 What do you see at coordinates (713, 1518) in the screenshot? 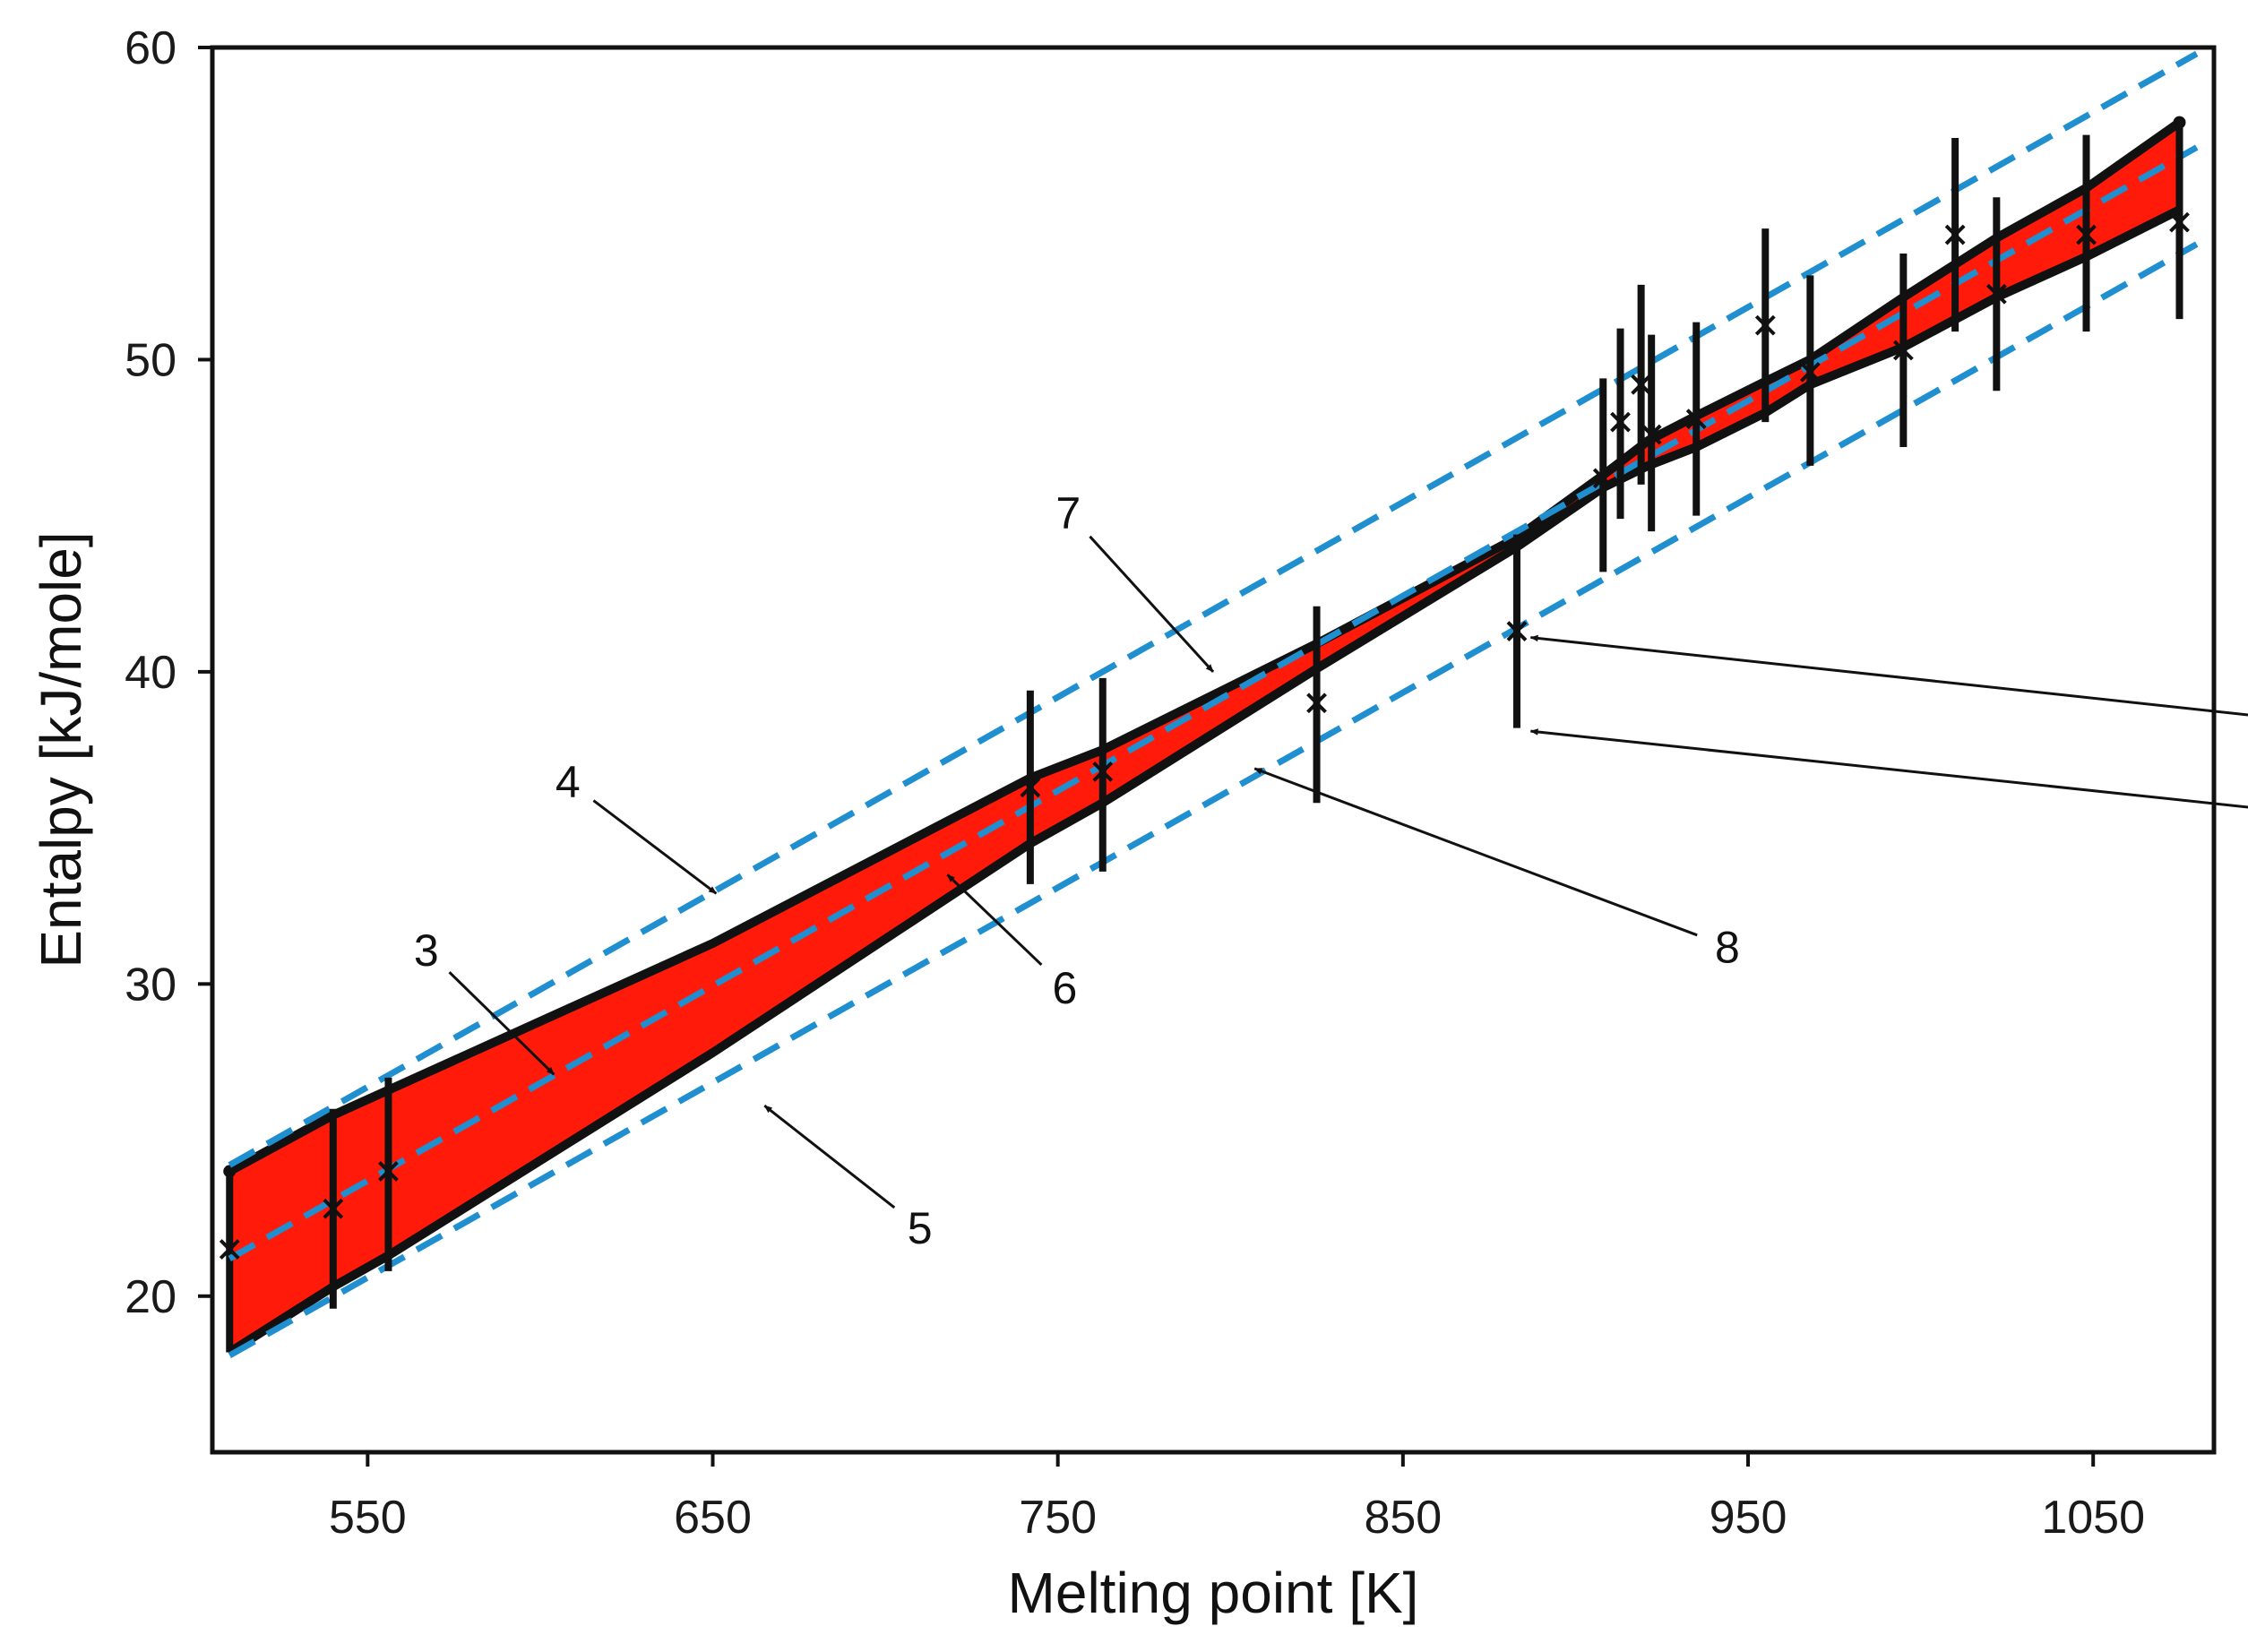
I see `x-tick-label: 650` at bounding box center [713, 1518].